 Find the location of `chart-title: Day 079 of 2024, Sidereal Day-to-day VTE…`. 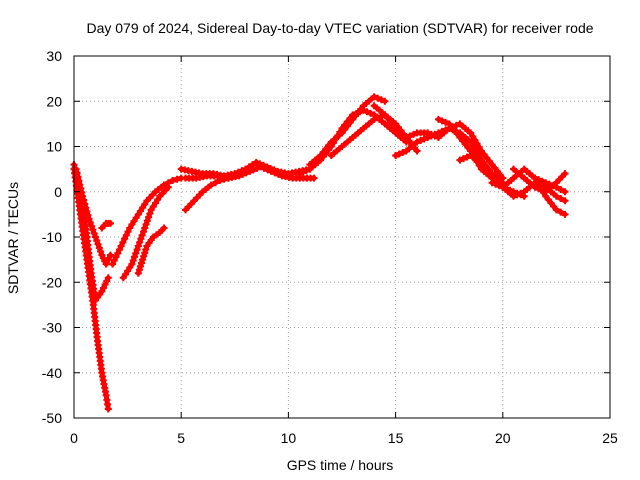

chart-title: Day 079 of 2024, Sidereal Day-to-day VTE… is located at coordinates (339, 28).